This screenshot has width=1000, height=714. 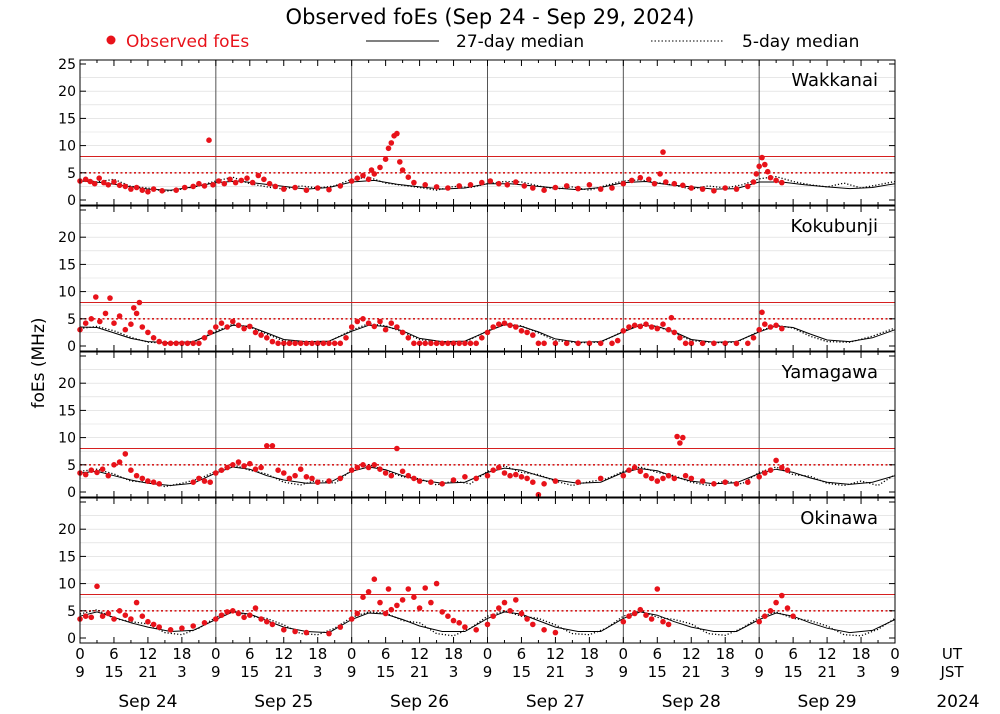 I want to click on legend-observed-marker, so click(x=111, y=40).